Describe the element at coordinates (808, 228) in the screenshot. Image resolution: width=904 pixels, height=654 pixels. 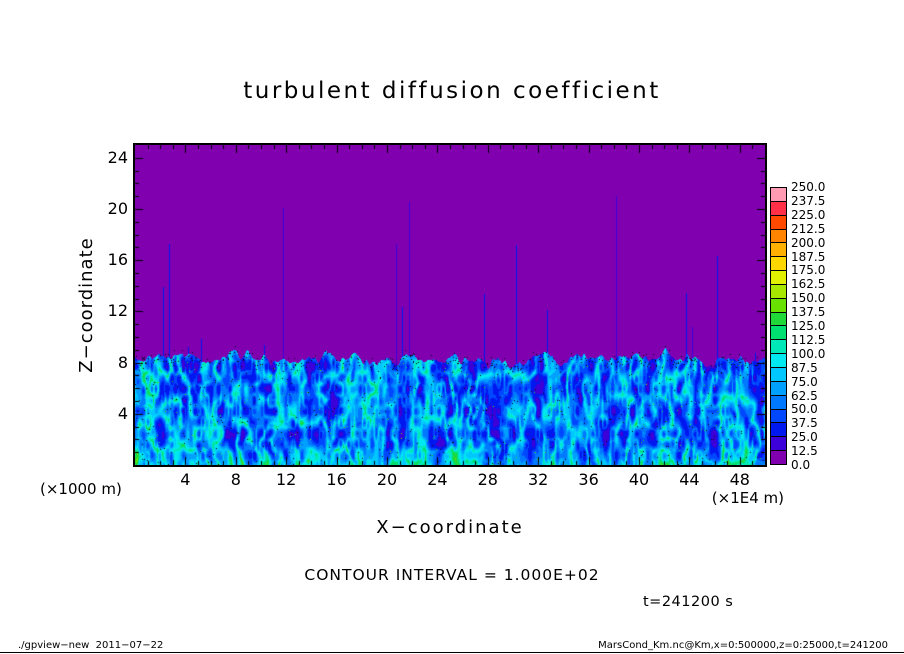
I see `colorbar-label: 212.5` at that location.